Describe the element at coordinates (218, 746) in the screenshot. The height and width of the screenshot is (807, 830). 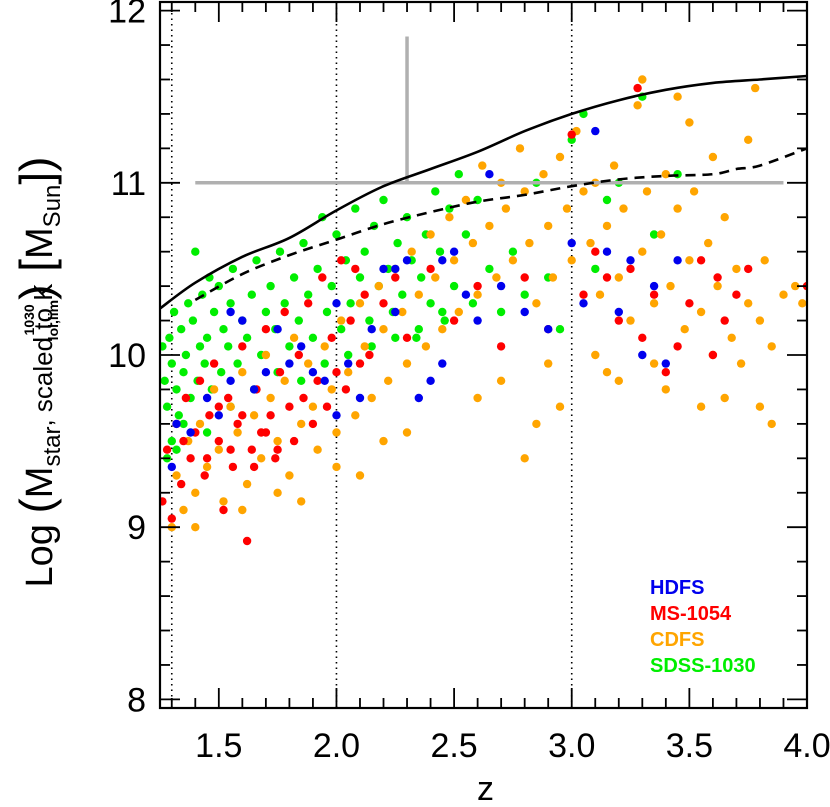
I see `x-tick-label: 1.5` at that location.